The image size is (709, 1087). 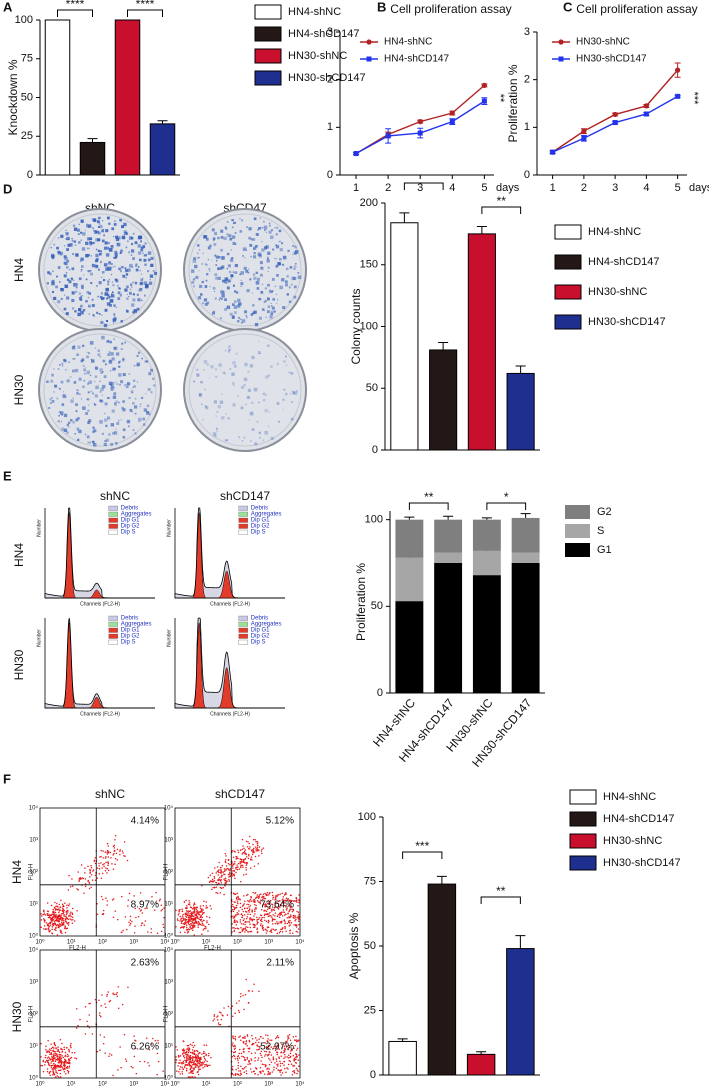 What do you see at coordinates (110, 794) in the screenshot?
I see `column-label: shNC` at bounding box center [110, 794].